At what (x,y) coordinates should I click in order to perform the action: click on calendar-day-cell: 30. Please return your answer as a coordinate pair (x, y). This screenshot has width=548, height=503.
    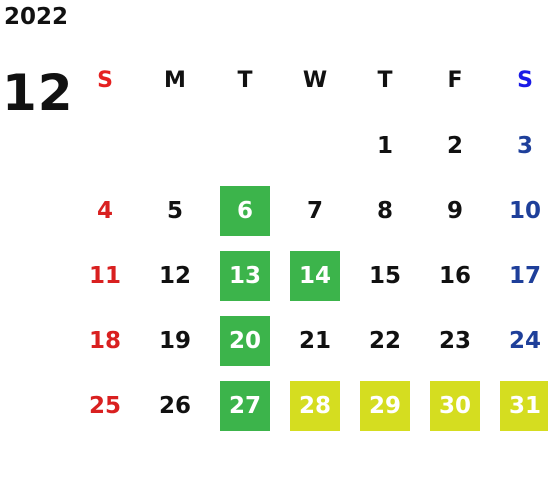
    Looking at the image, I should click on (455, 405).